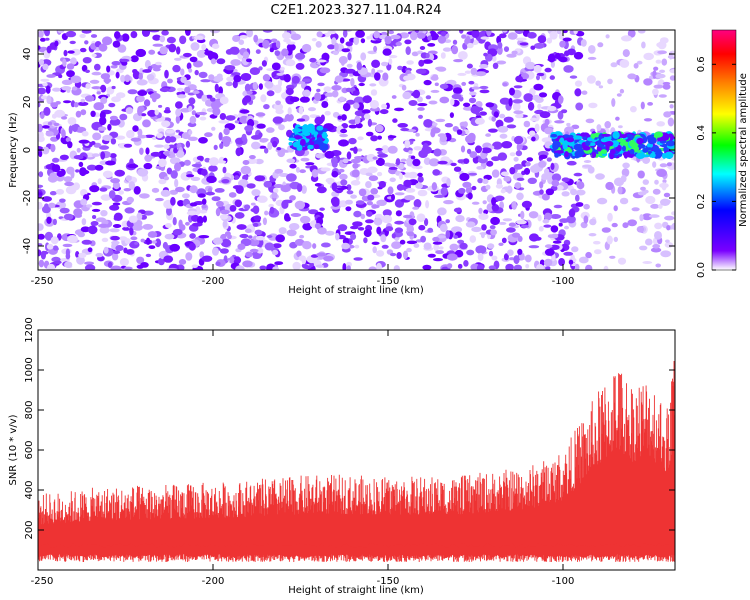 This screenshot has width=750, height=600. What do you see at coordinates (388, 281) in the screenshot?
I see `x-tick-label: -150` at bounding box center [388, 281].